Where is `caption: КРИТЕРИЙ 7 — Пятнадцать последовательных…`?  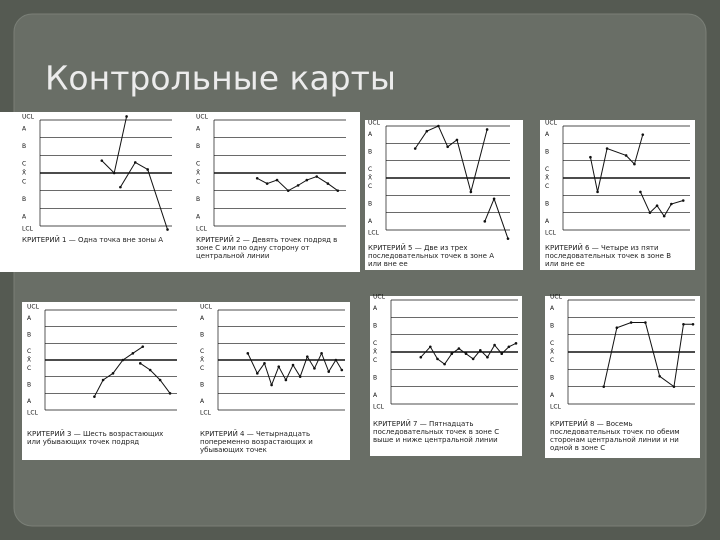
caption: КРИТЕРИЙ 7 — Пятнадцать последовательных… is located at coordinates (436, 432).